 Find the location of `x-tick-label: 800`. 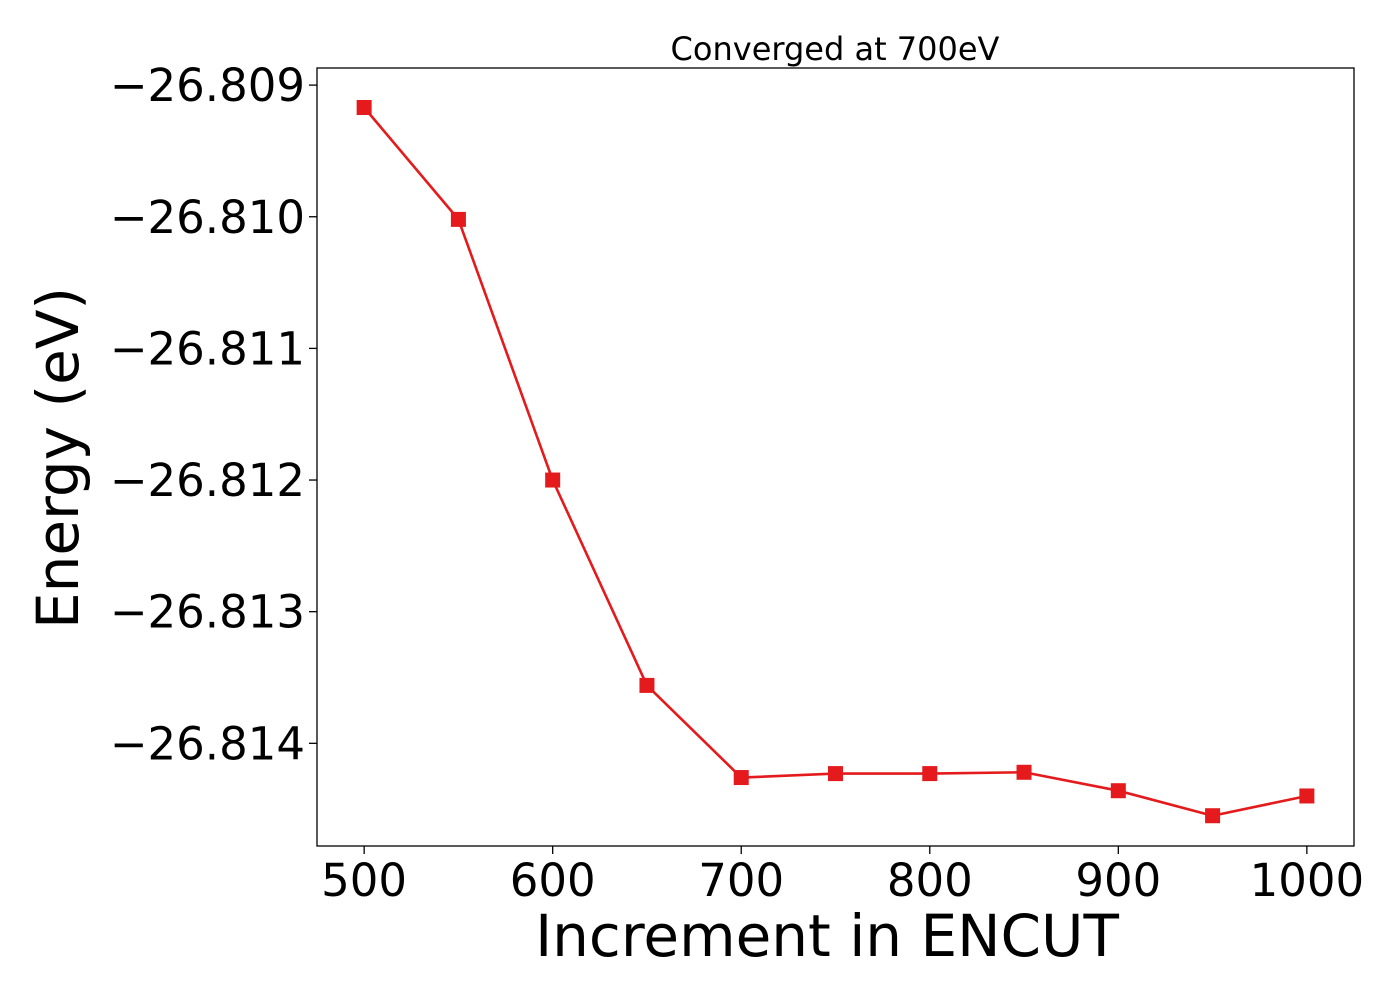

x-tick-label: 800 is located at coordinates (930, 880).